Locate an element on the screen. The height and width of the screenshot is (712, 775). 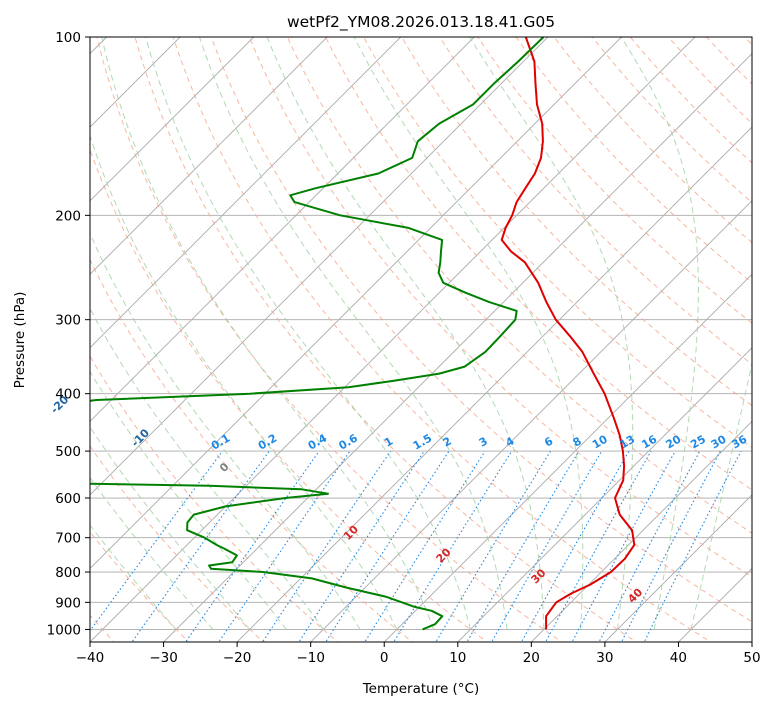
x-tick-label: −30 is located at coordinates (163, 658).